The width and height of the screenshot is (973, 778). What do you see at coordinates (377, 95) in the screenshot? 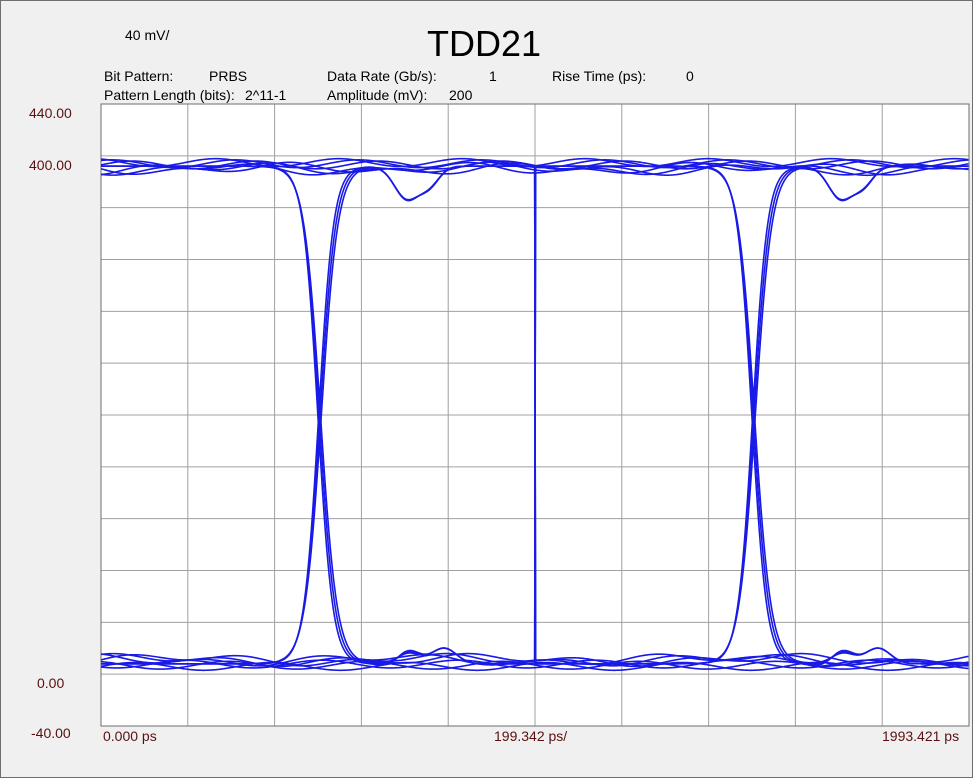
I see `amplitude-label: Amplitude (mV):` at bounding box center [377, 95].